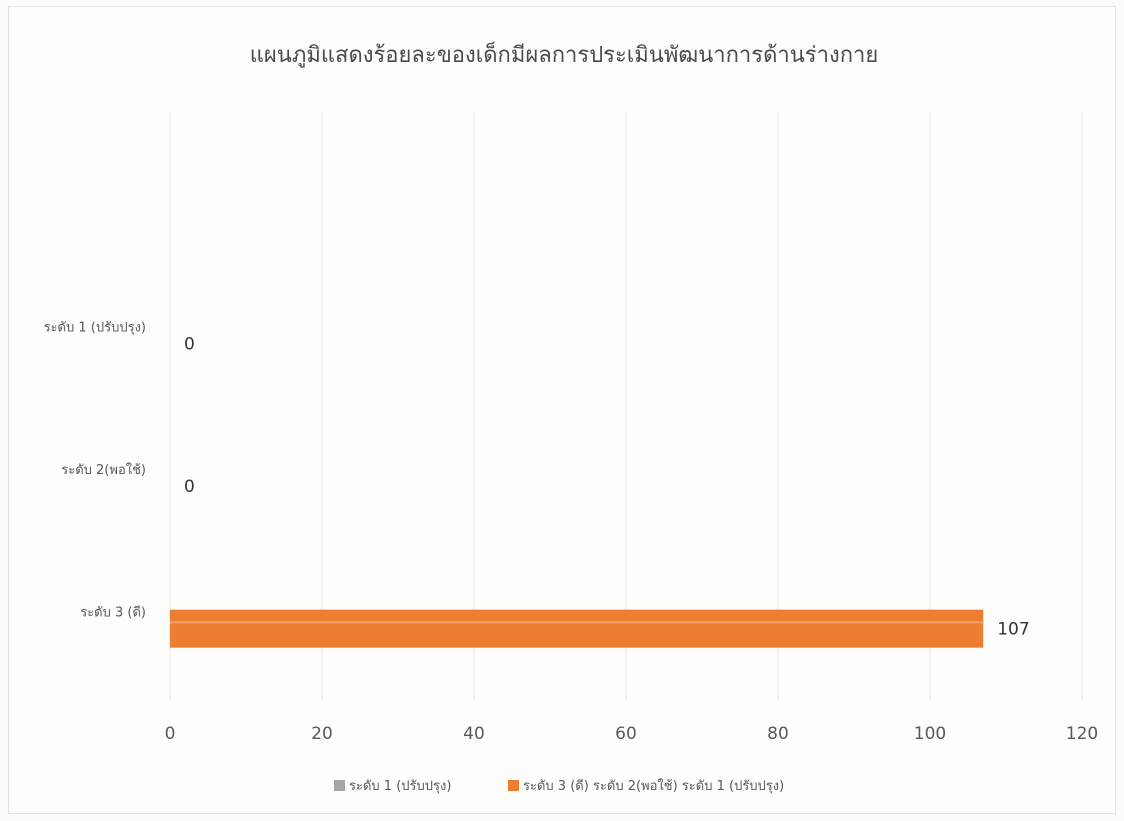 This screenshot has width=1124, height=821. I want to click on x-tick-label: 0, so click(170, 734).